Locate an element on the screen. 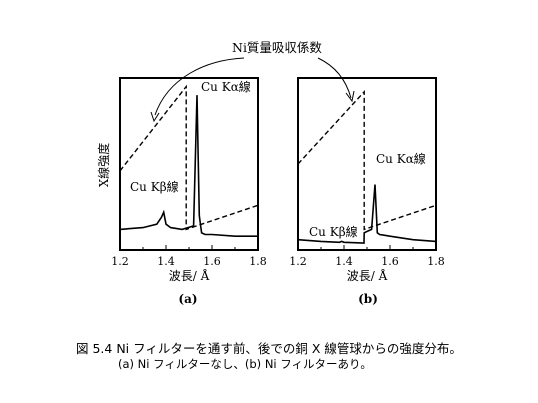 This screenshot has width=538, height=403. plot-frame-a is located at coordinates (189, 164).